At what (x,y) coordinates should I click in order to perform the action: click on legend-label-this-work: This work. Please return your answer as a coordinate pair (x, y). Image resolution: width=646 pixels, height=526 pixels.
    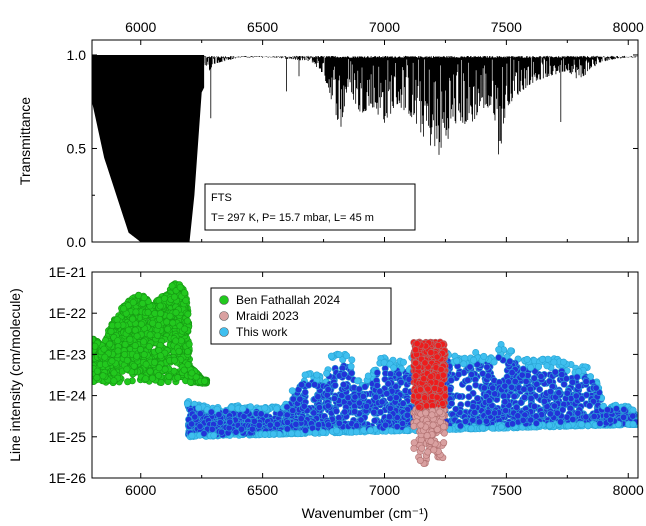
    Looking at the image, I should click on (262, 332).